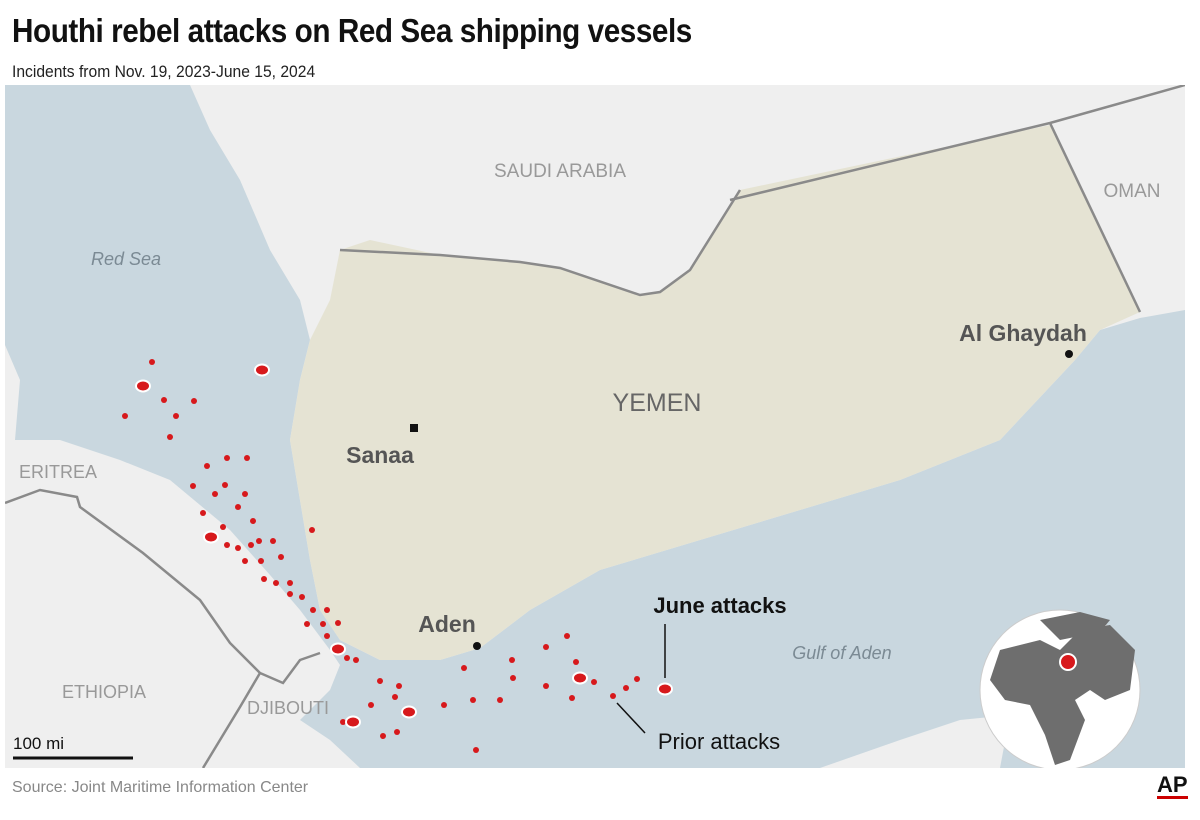 The image size is (1200, 820). What do you see at coordinates (631, 718) in the screenshot?
I see `prior-leader-line` at bounding box center [631, 718].